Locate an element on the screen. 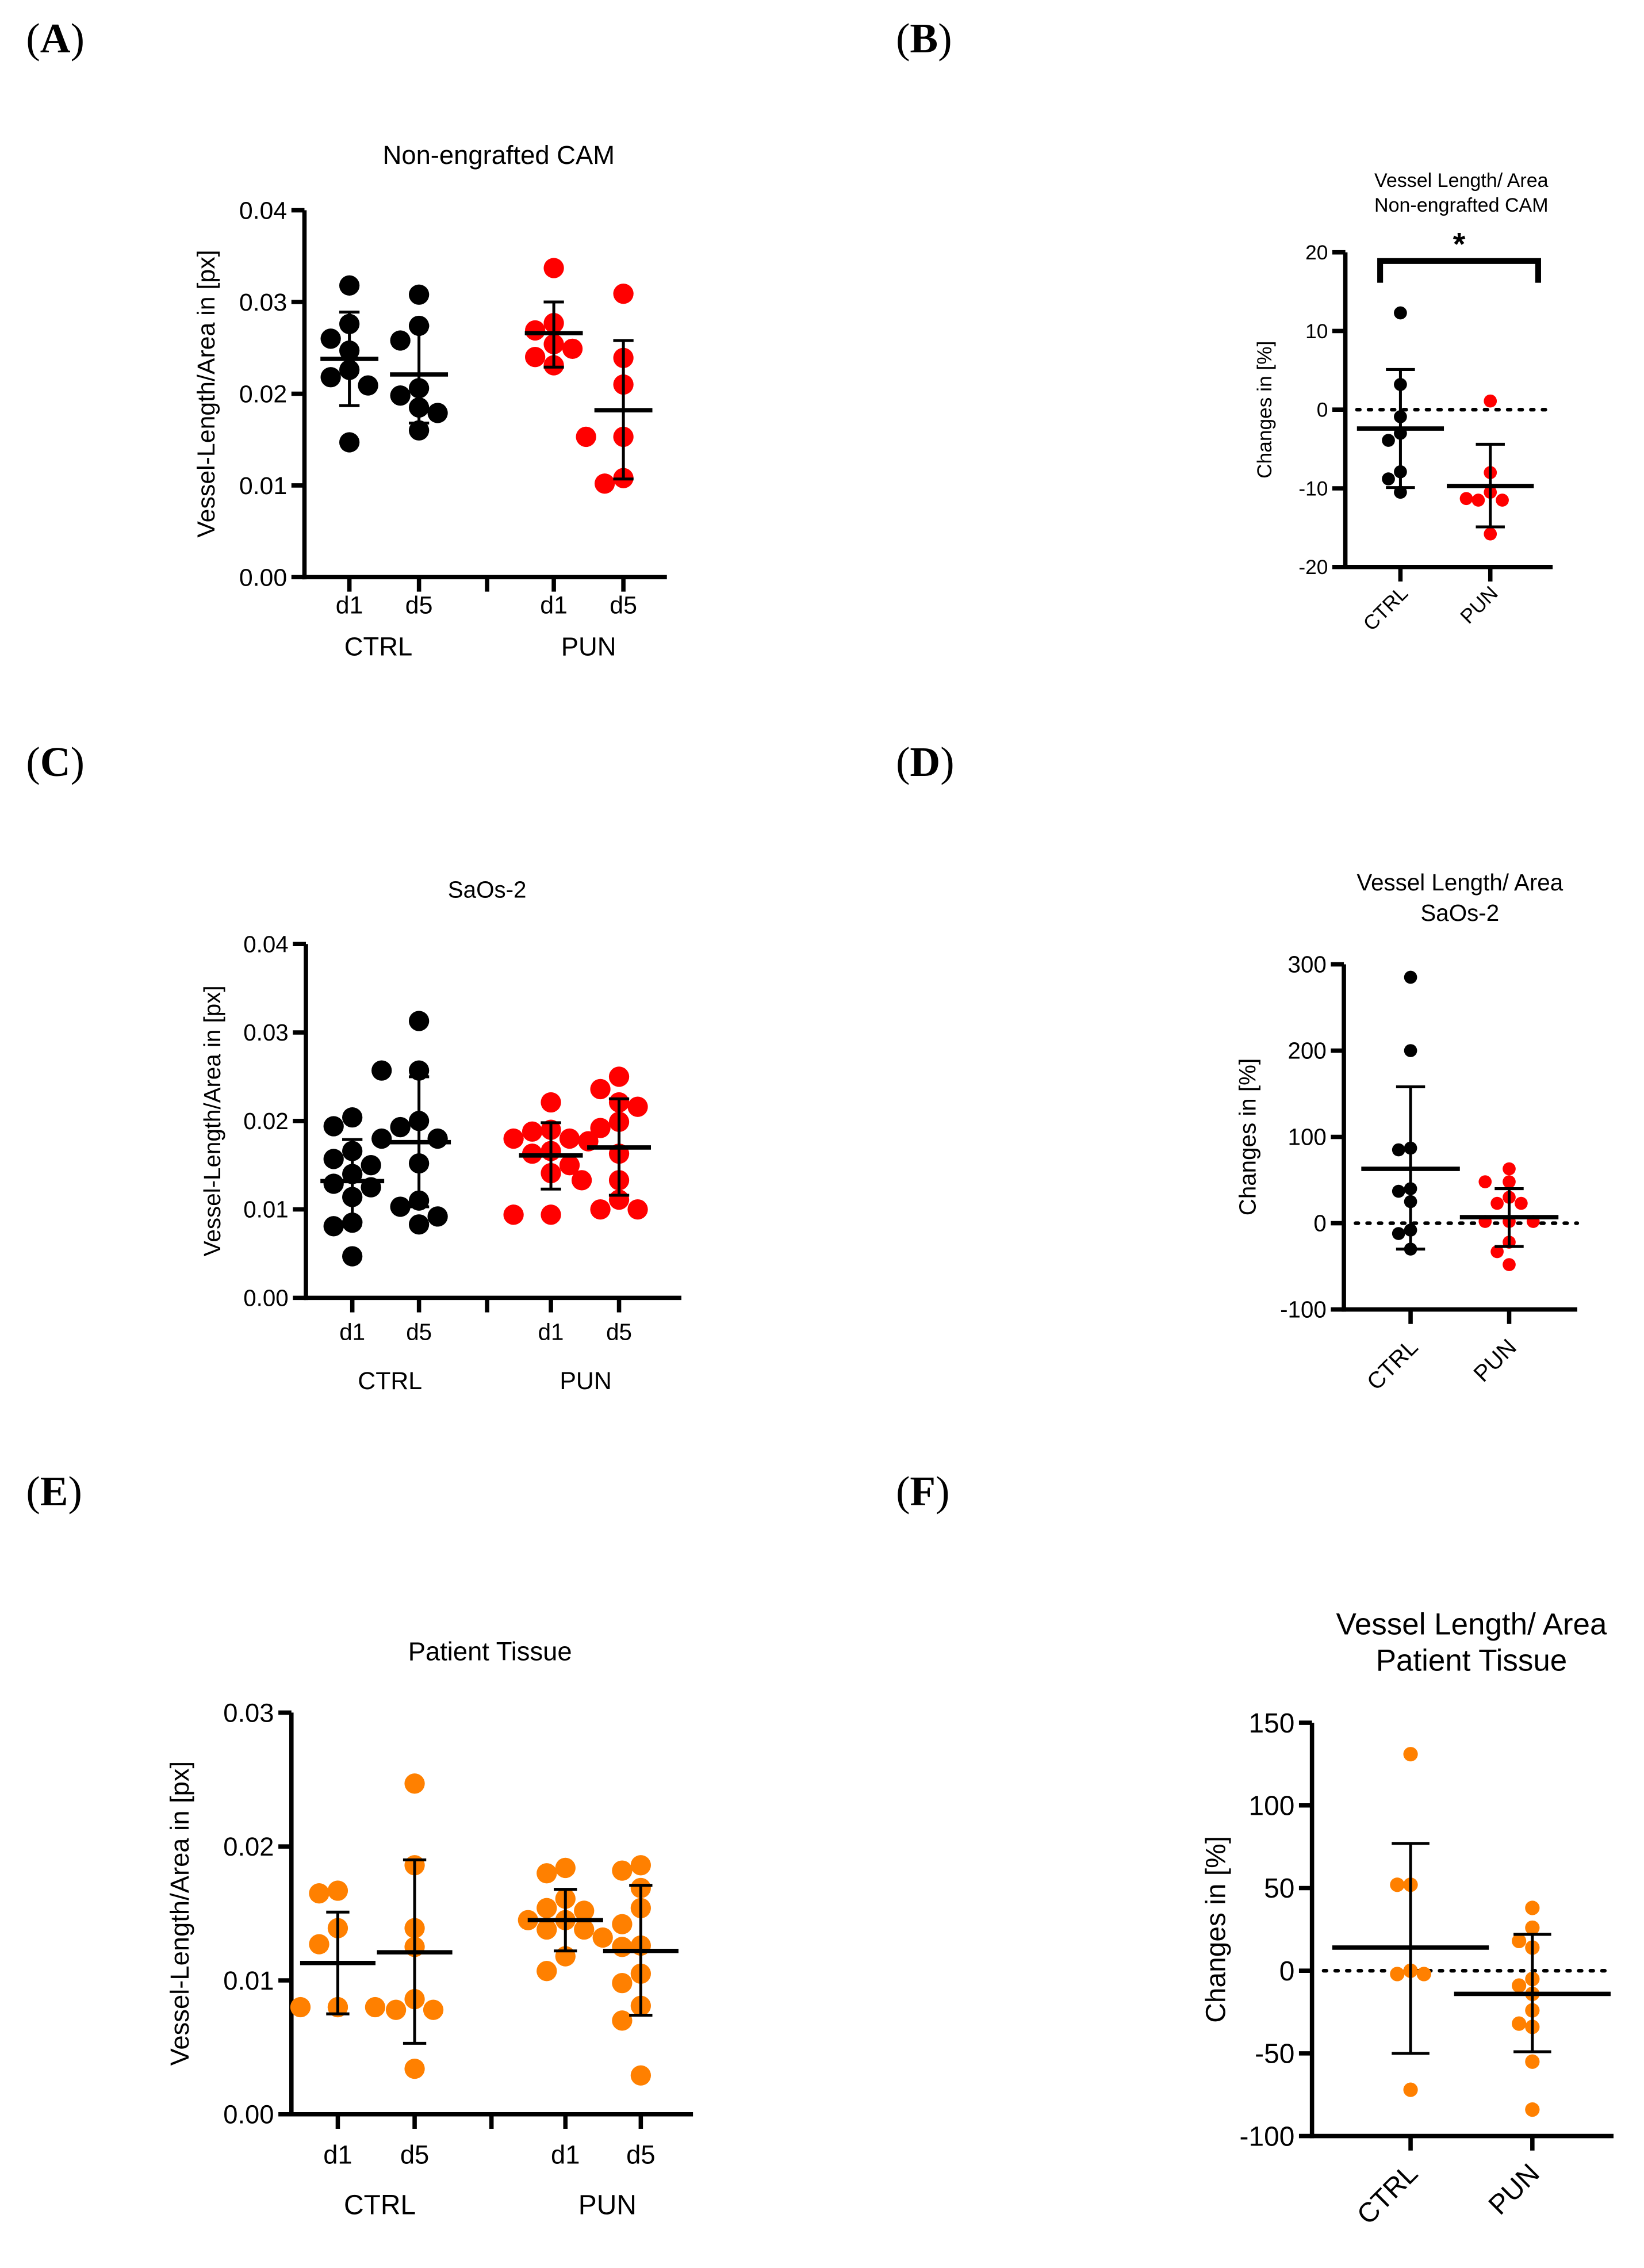  series-ctrl-d5 is located at coordinates (411, 1123).